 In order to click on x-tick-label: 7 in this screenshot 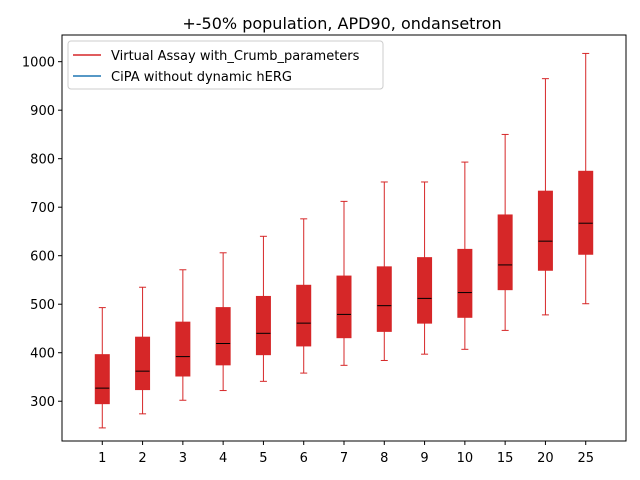, I will do `click(344, 458)`.